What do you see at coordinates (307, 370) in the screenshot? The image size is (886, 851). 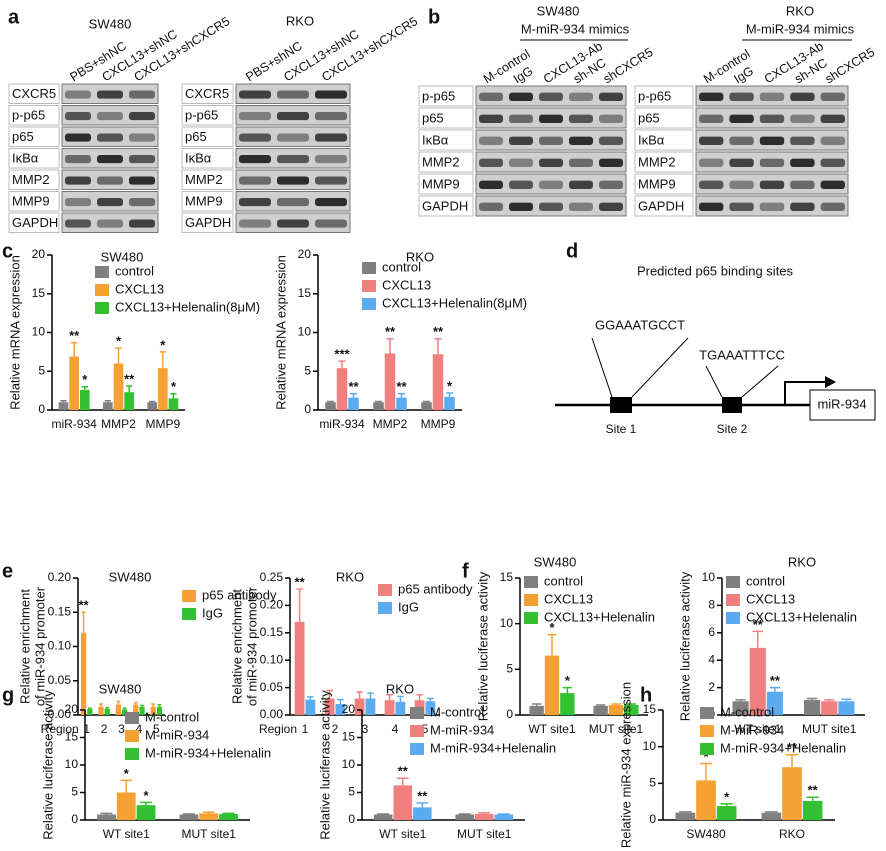 I see `y-tick-label: 5` at bounding box center [307, 370].